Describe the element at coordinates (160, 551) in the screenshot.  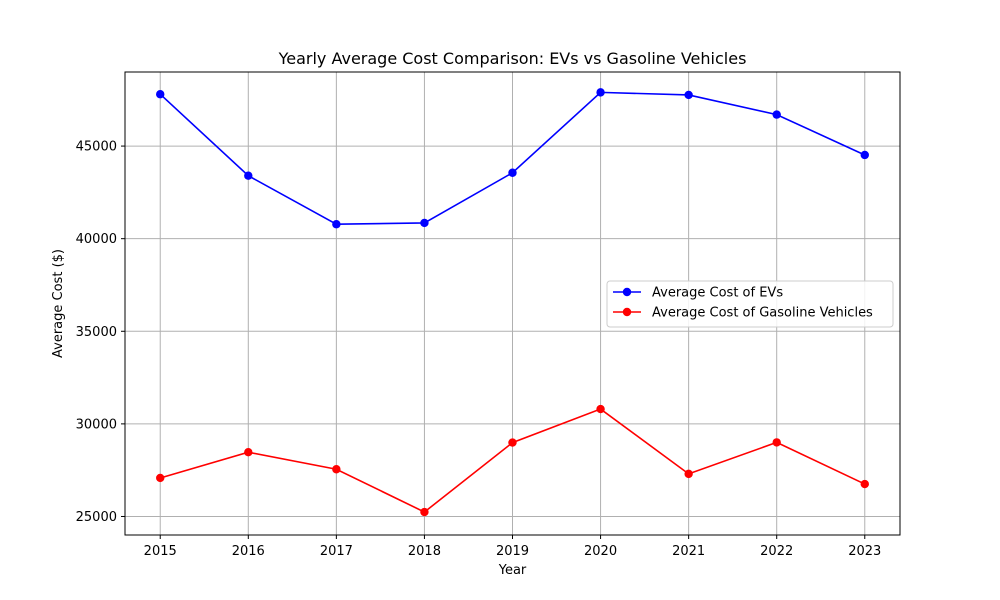
I see `x-tick-label: 2015` at that location.